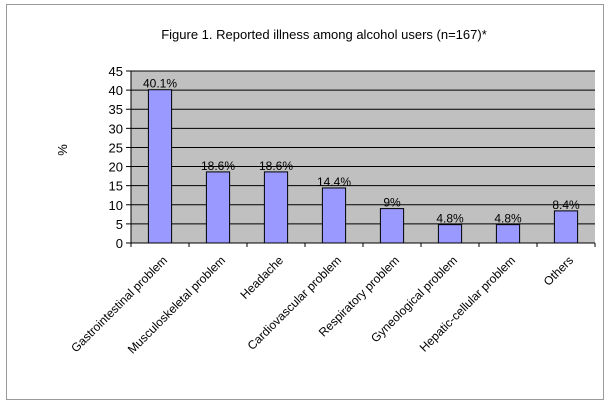  I want to click on y-axis-label: %, so click(62, 150).